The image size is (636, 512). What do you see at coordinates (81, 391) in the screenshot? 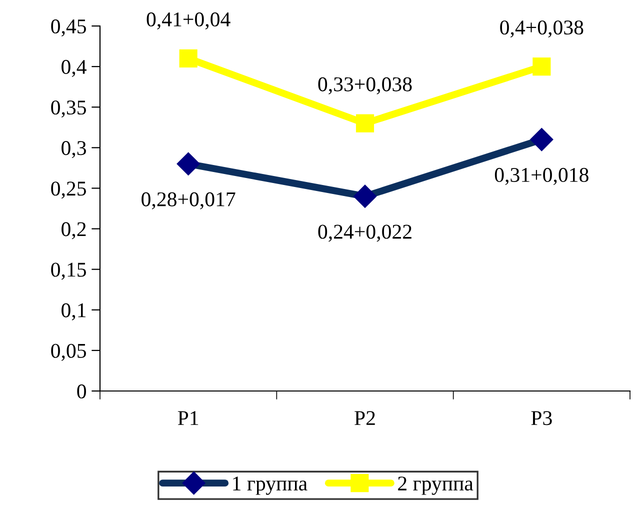
I see `y-tick-label: 0` at bounding box center [81, 391].